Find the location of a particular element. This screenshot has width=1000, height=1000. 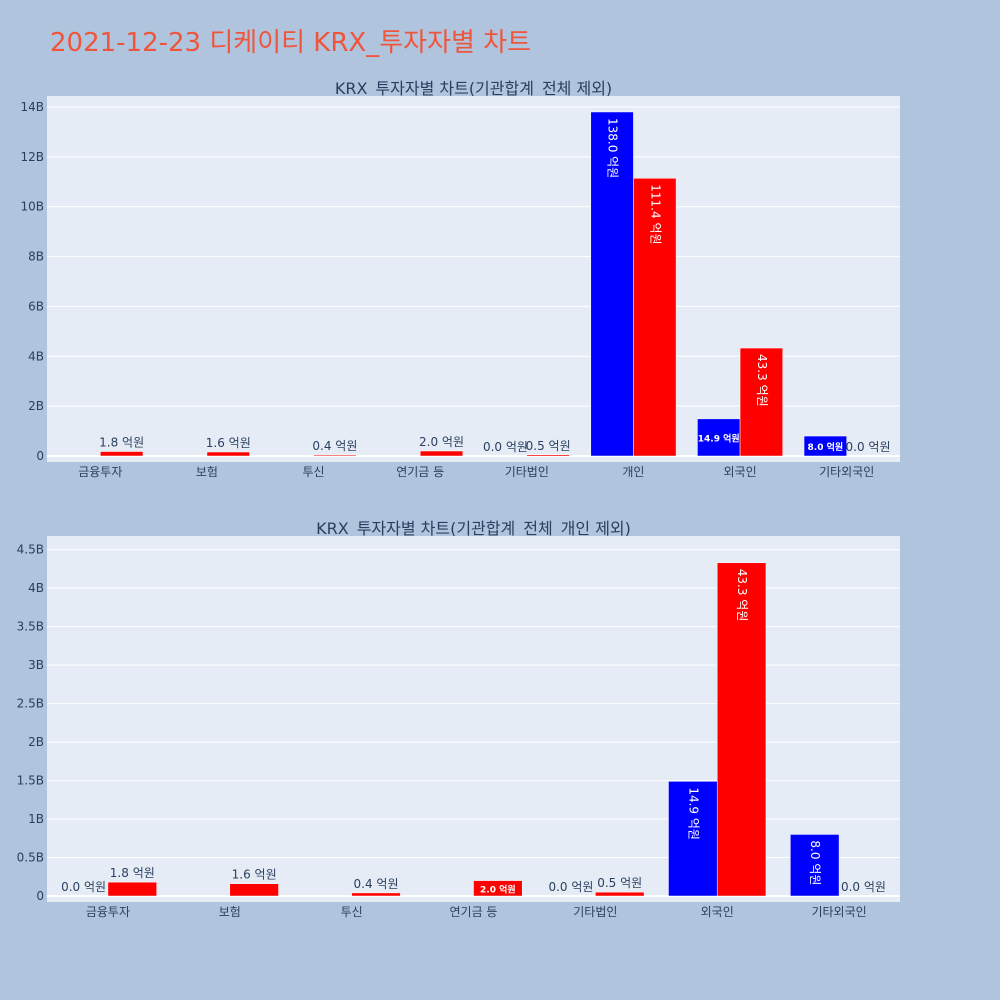

y-tick-label: 0.5B is located at coordinates (30, 858).